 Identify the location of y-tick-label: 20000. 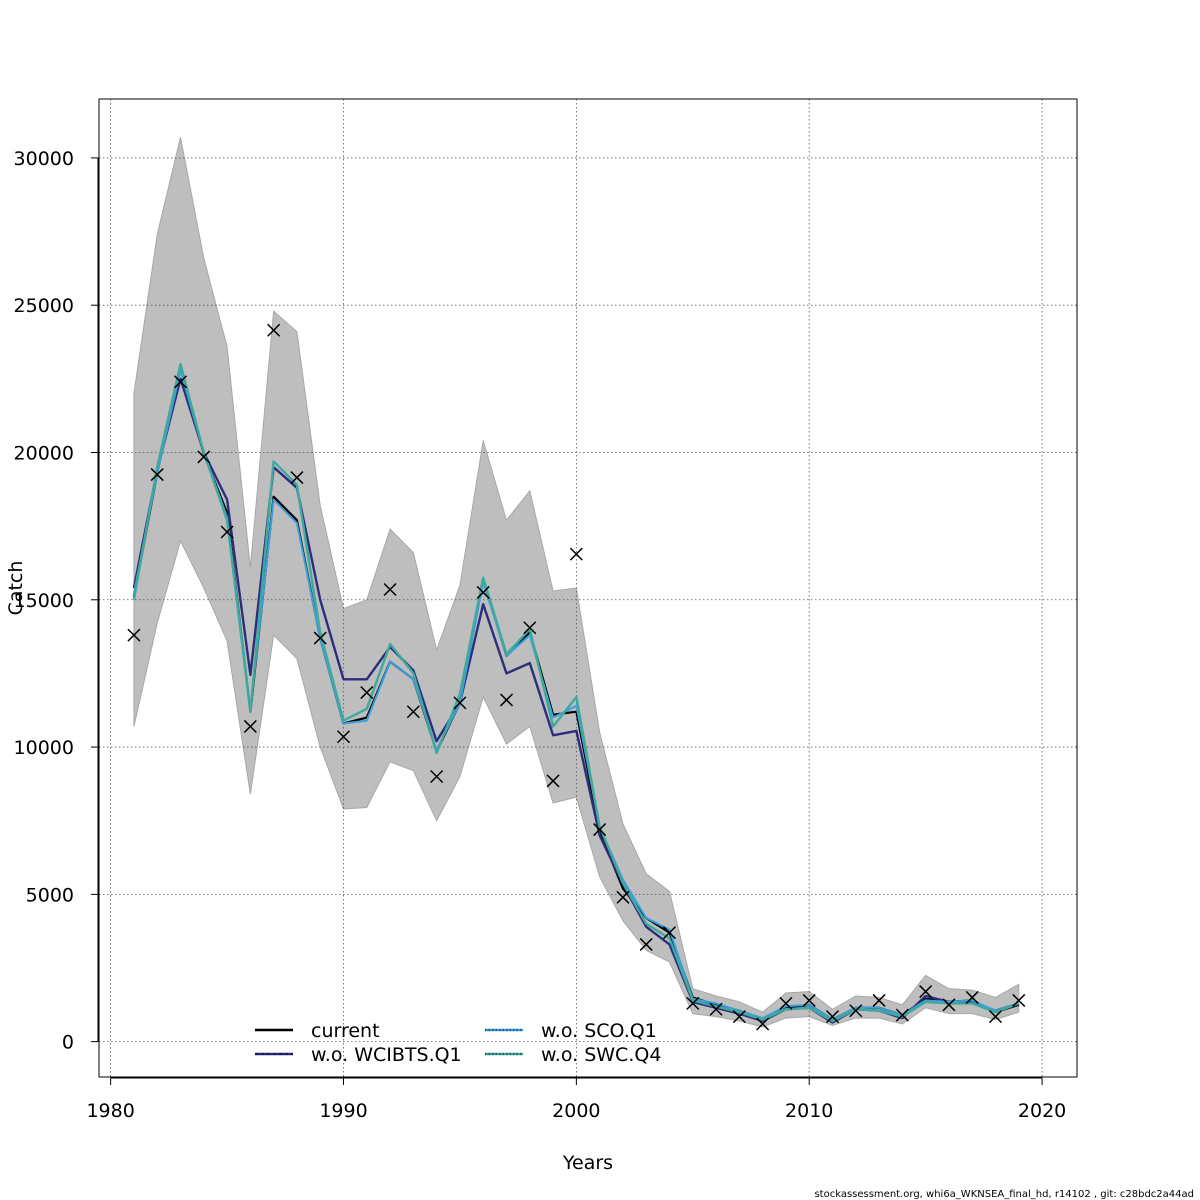
(44, 453).